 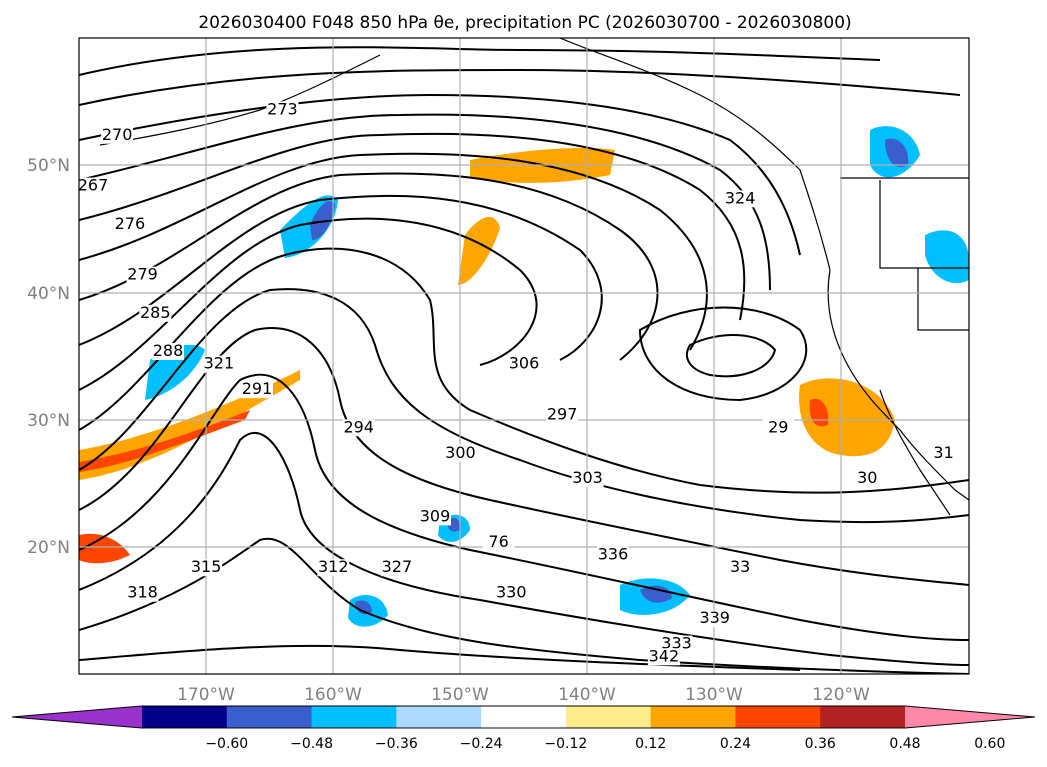 I want to click on lat-tick-label: 50°N, so click(x=48, y=166).